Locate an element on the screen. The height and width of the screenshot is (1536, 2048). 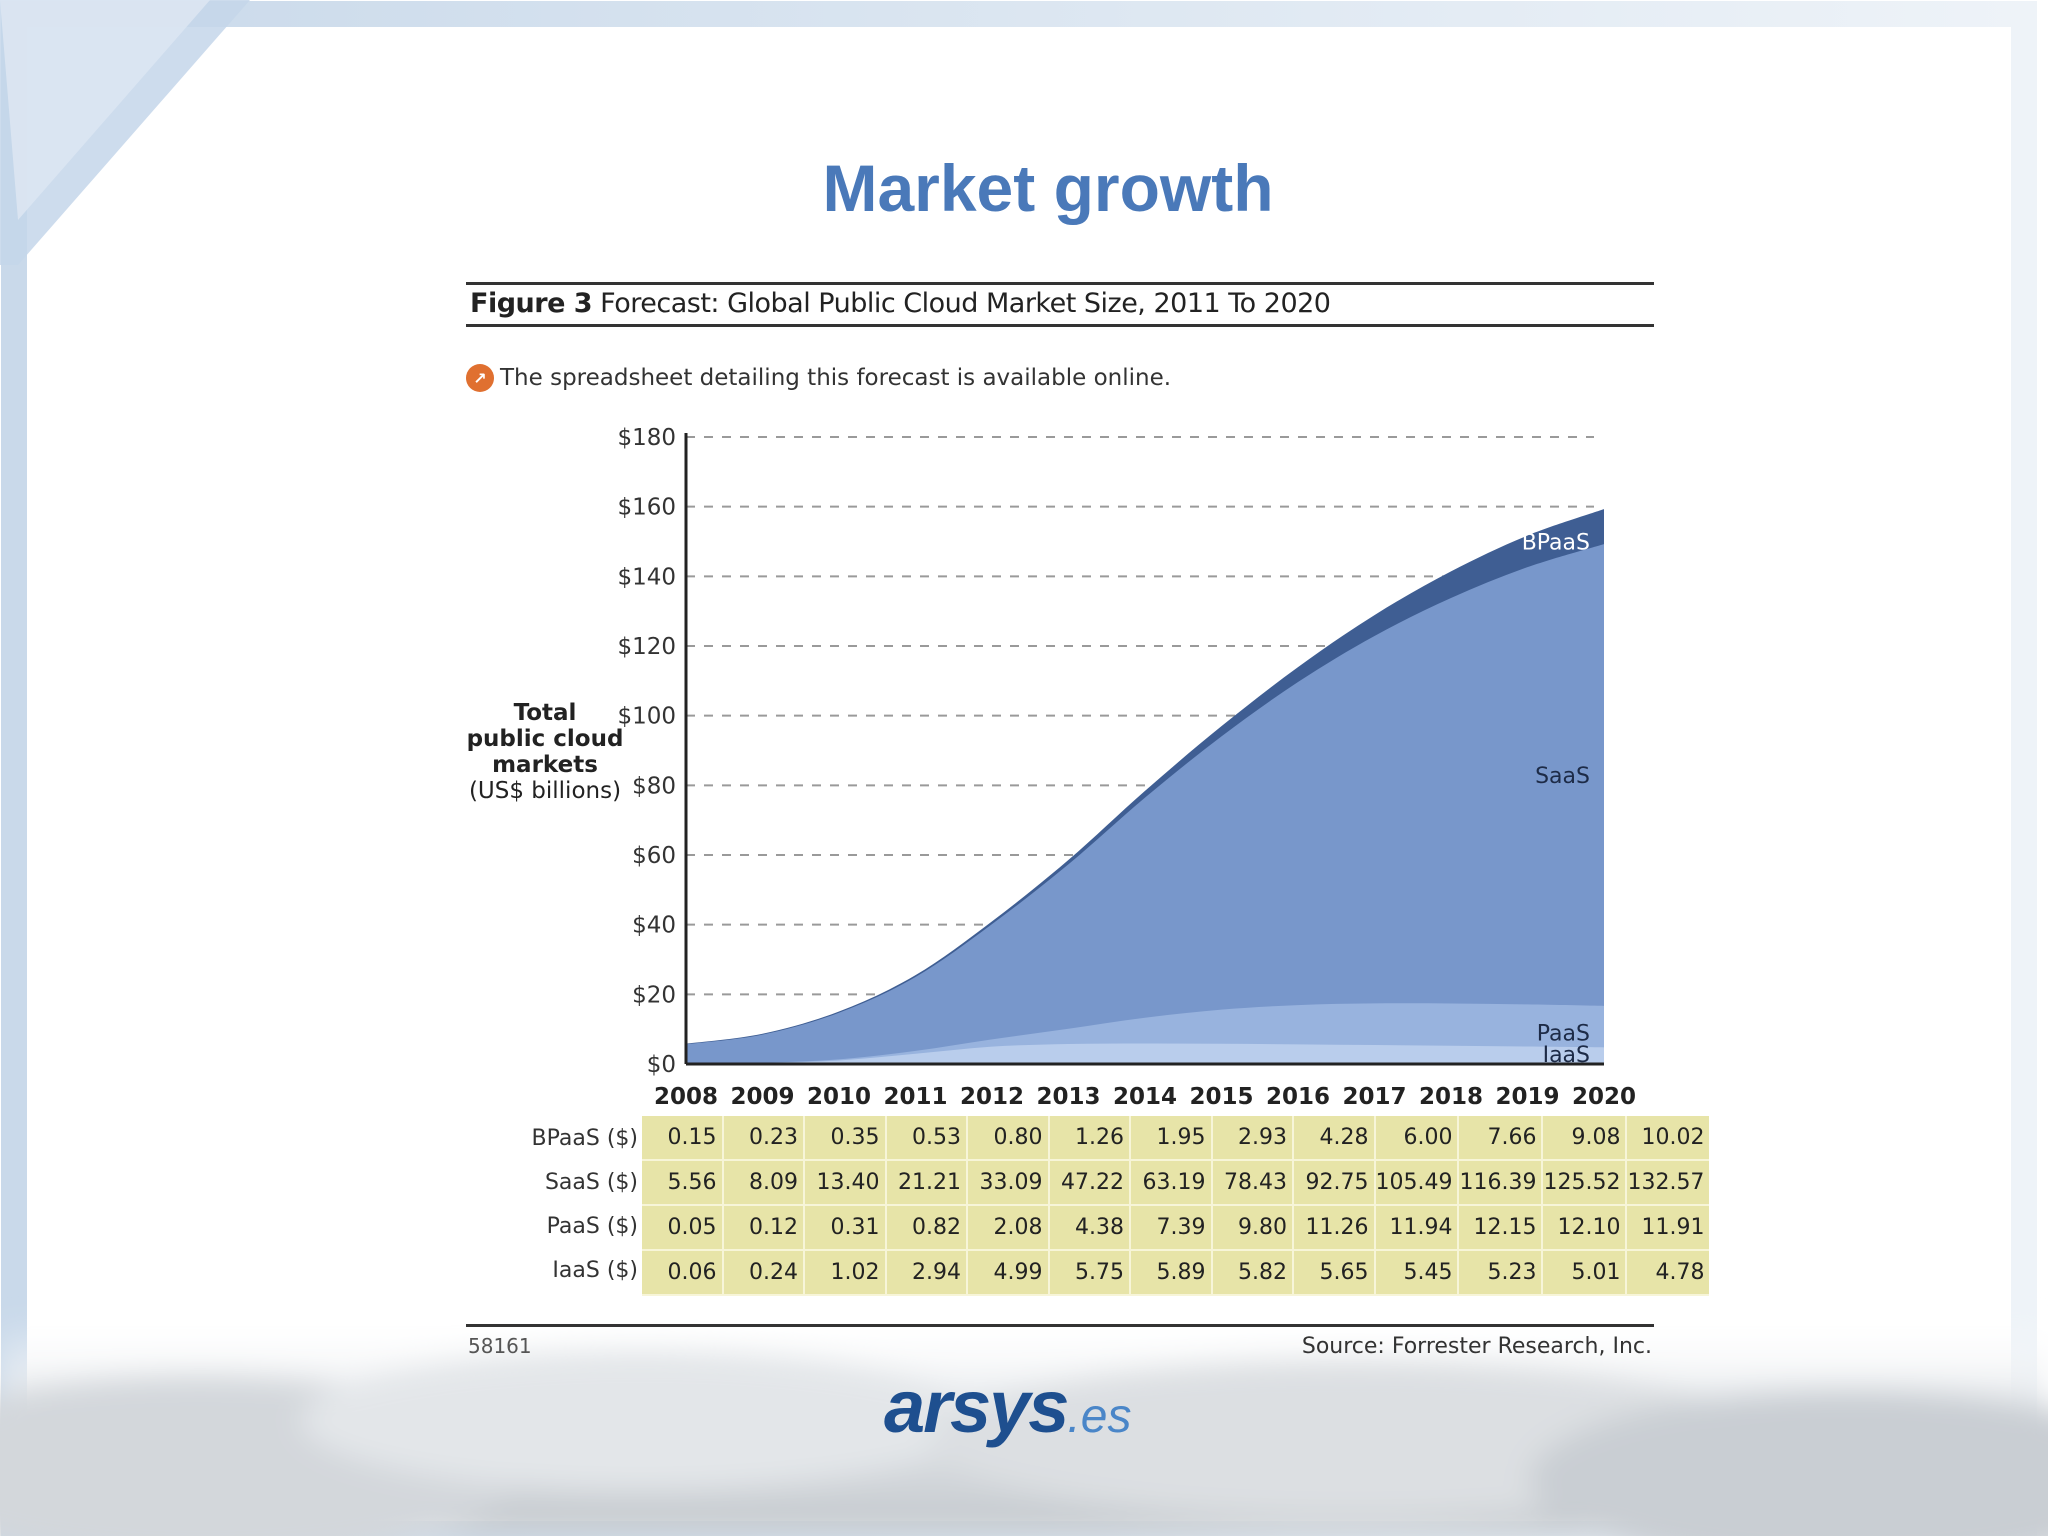
table-cell: 11.94 is located at coordinates (1416, 1228).